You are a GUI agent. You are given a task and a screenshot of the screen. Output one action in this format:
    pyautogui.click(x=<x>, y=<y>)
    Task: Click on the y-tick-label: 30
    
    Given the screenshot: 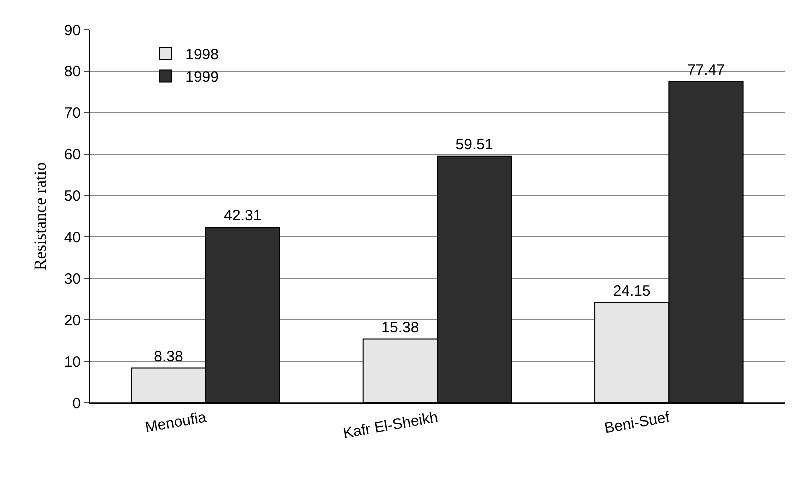 What is the action you would take?
    pyautogui.click(x=72, y=279)
    